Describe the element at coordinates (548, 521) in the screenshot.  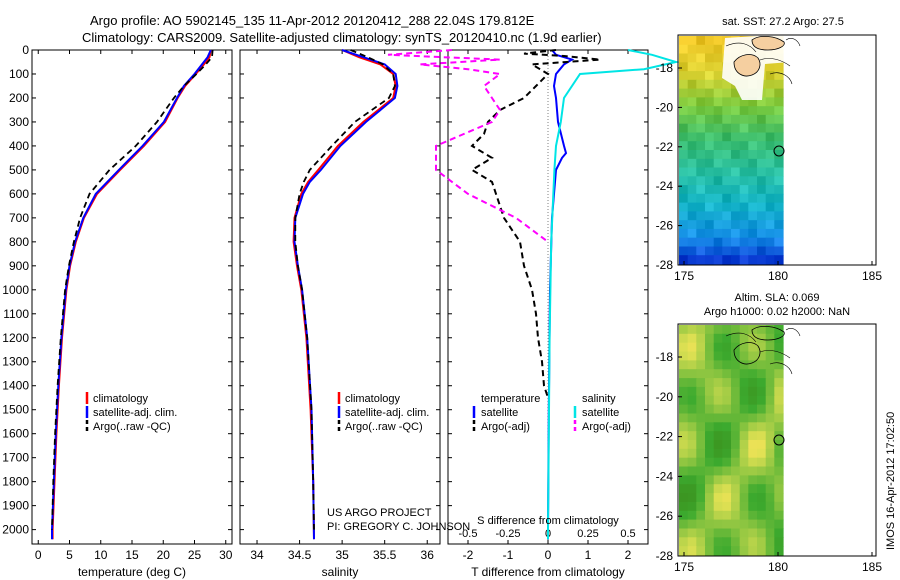
I see `difference-xlabel-top: S difference from climatology` at that location.